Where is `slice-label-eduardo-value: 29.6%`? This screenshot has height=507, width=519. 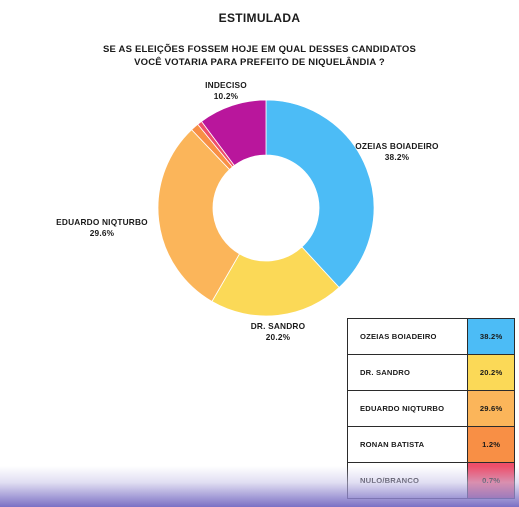
slice-label-eduardo-value: 29.6% is located at coordinates (102, 233).